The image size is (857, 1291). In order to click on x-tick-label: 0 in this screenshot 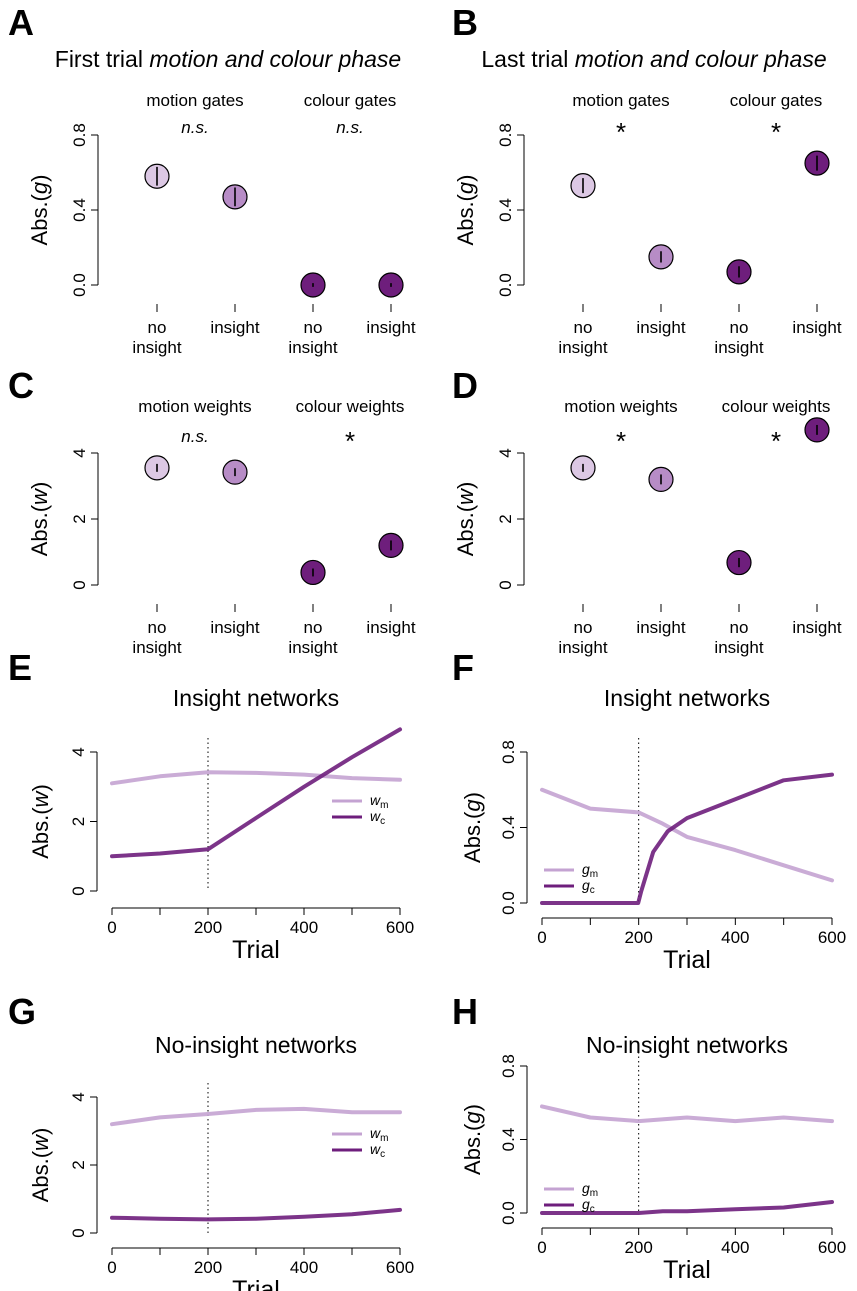, I will do `click(541, 1247)`.